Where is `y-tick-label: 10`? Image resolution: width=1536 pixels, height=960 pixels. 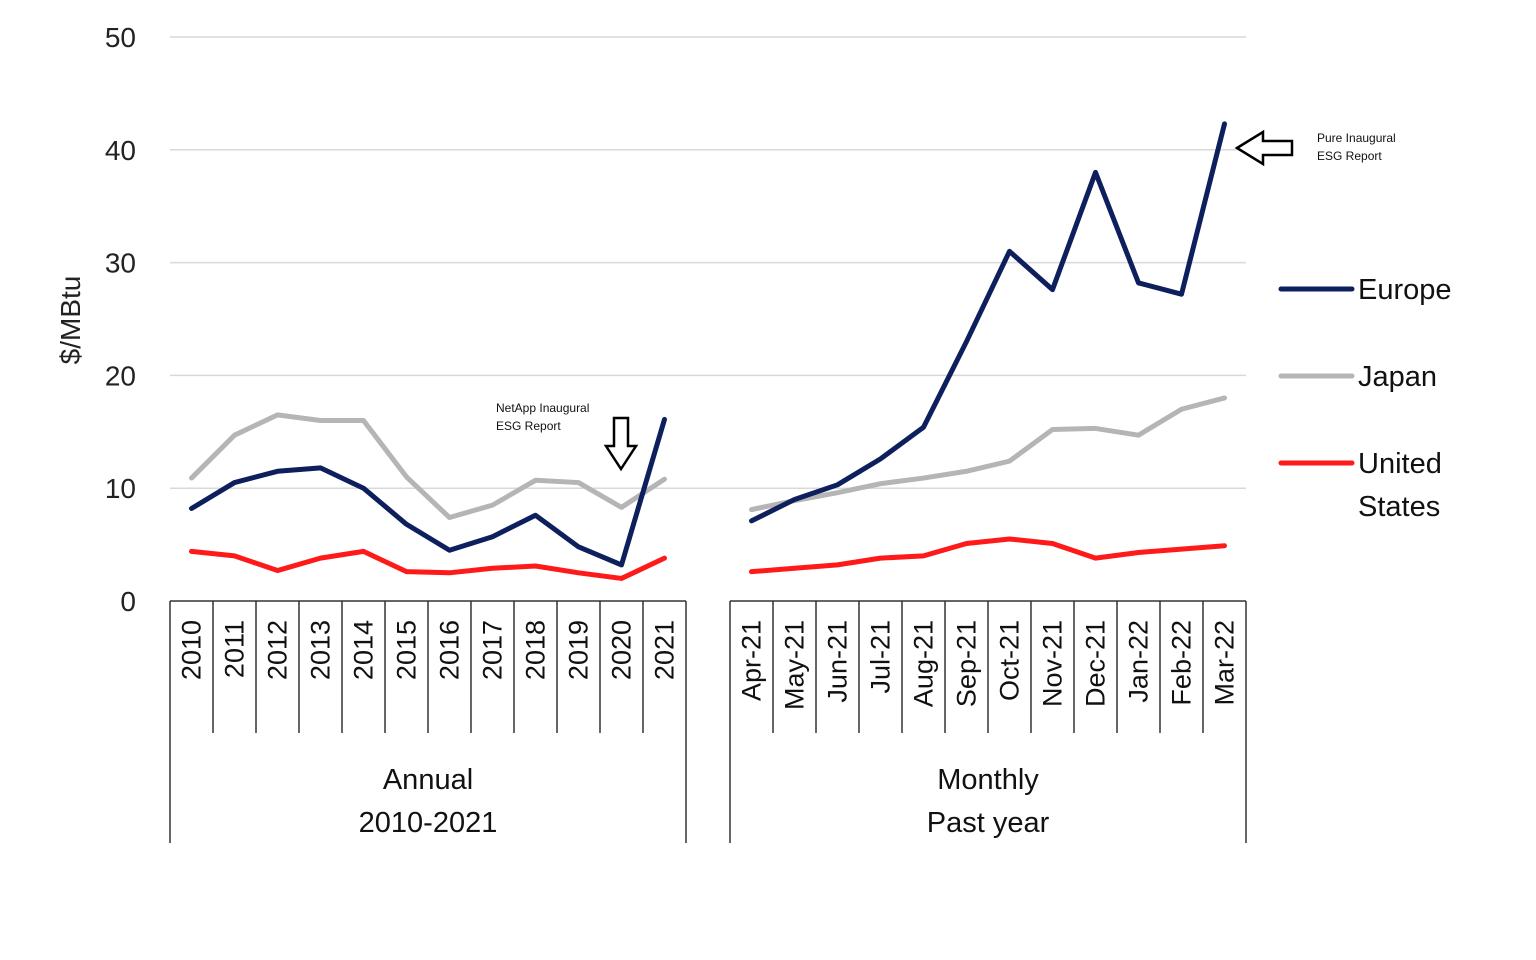
y-tick-label: 10 is located at coordinates (120, 488).